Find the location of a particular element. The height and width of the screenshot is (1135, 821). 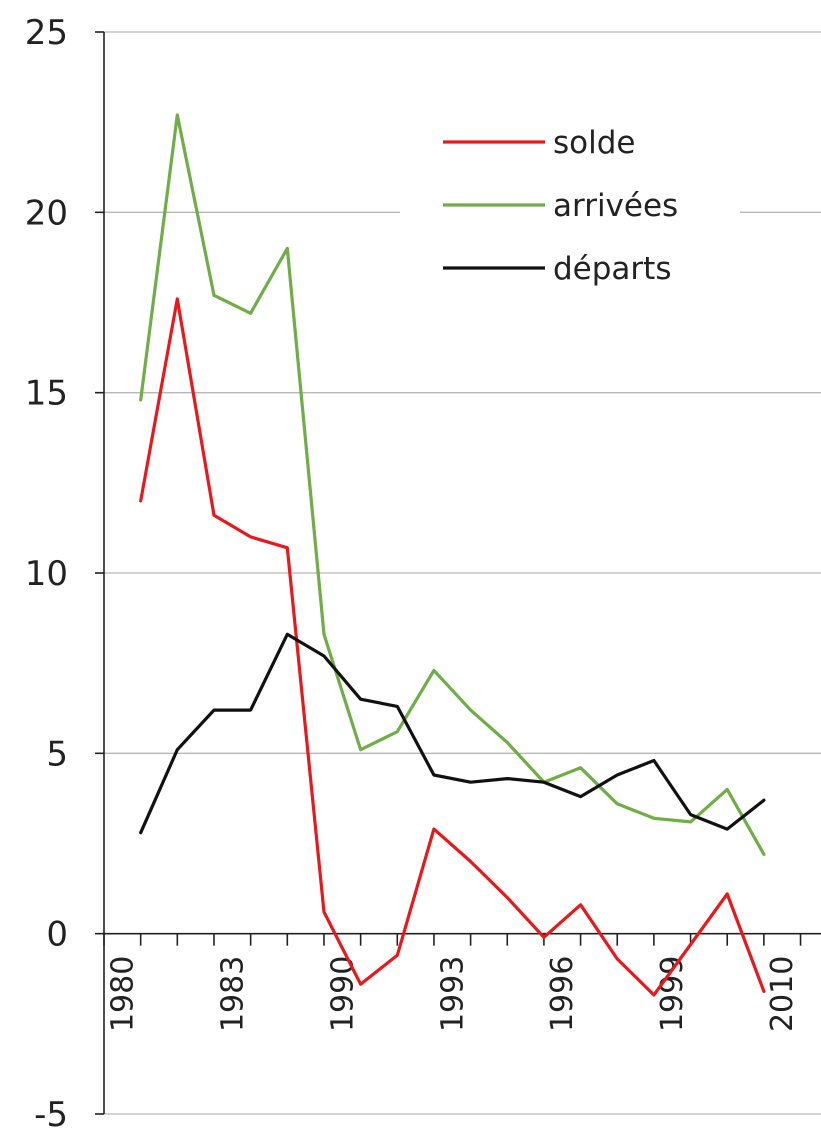

x-axis: 1980 1983 1990 1993 1996 1999 2010 is located at coordinates (462, 982).